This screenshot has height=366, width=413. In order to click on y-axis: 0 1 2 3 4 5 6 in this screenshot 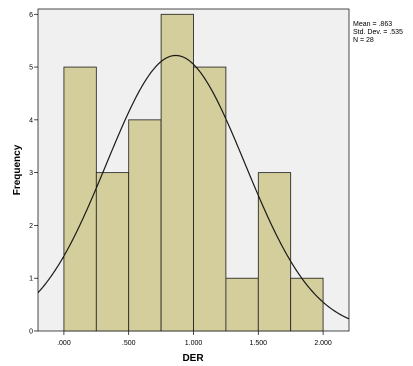, I will do `click(33, 174)`.